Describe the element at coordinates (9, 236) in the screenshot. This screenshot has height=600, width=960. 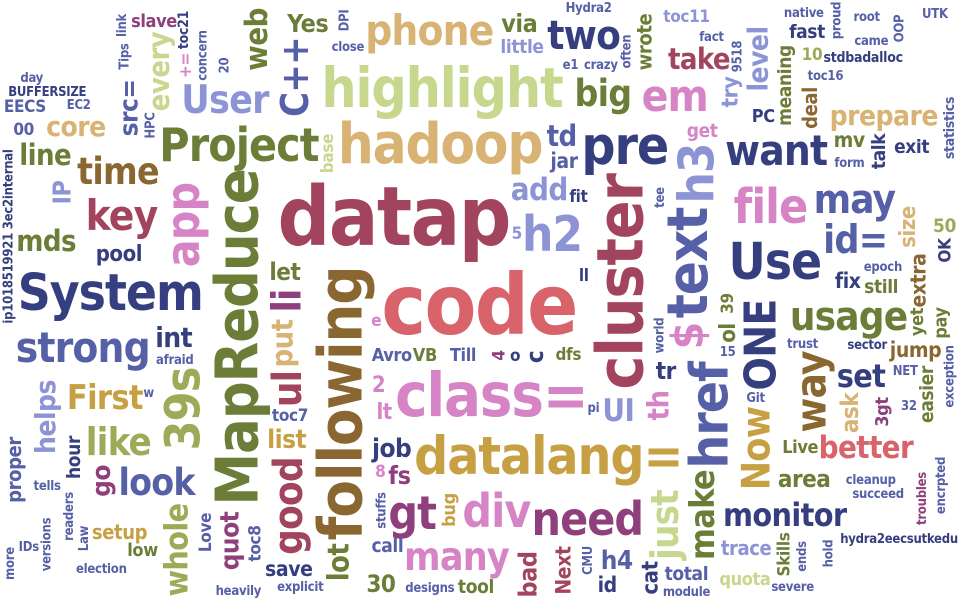
I see `cloud-word: ip1018519921 3ec2internal` at that location.